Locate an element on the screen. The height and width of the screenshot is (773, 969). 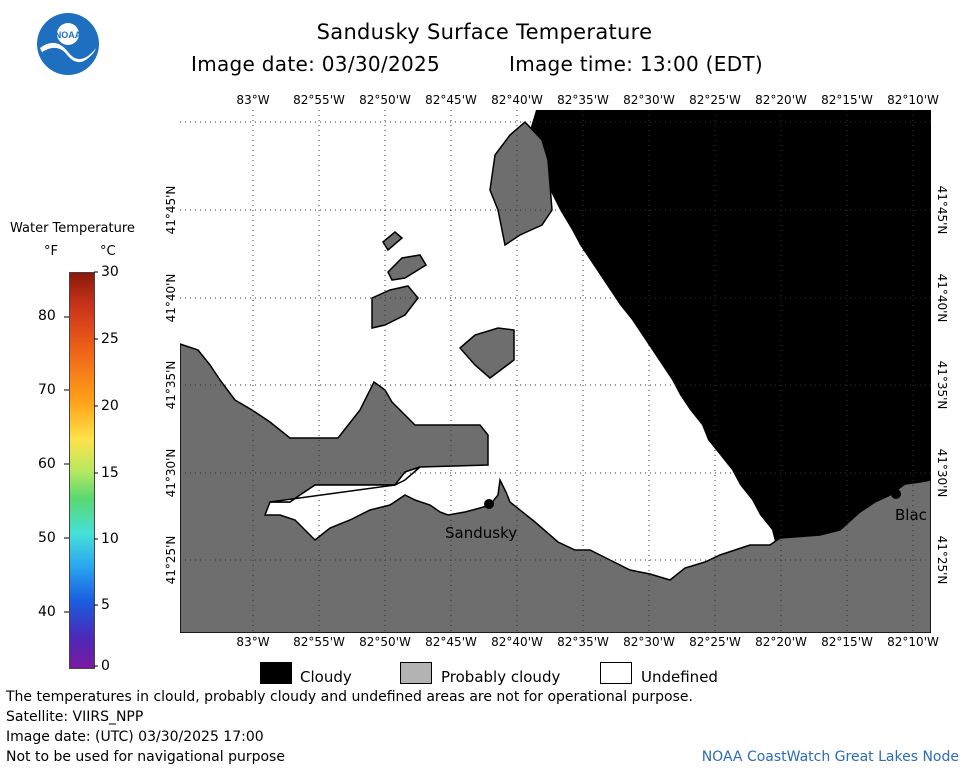
colorbar-unit-c: °C is located at coordinates (108, 251).